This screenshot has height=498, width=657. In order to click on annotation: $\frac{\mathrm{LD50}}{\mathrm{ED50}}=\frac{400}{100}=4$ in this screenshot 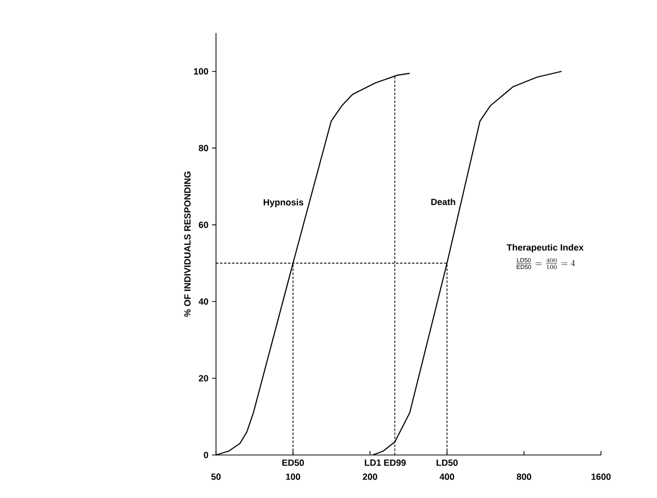, I will do `click(545, 264)`.